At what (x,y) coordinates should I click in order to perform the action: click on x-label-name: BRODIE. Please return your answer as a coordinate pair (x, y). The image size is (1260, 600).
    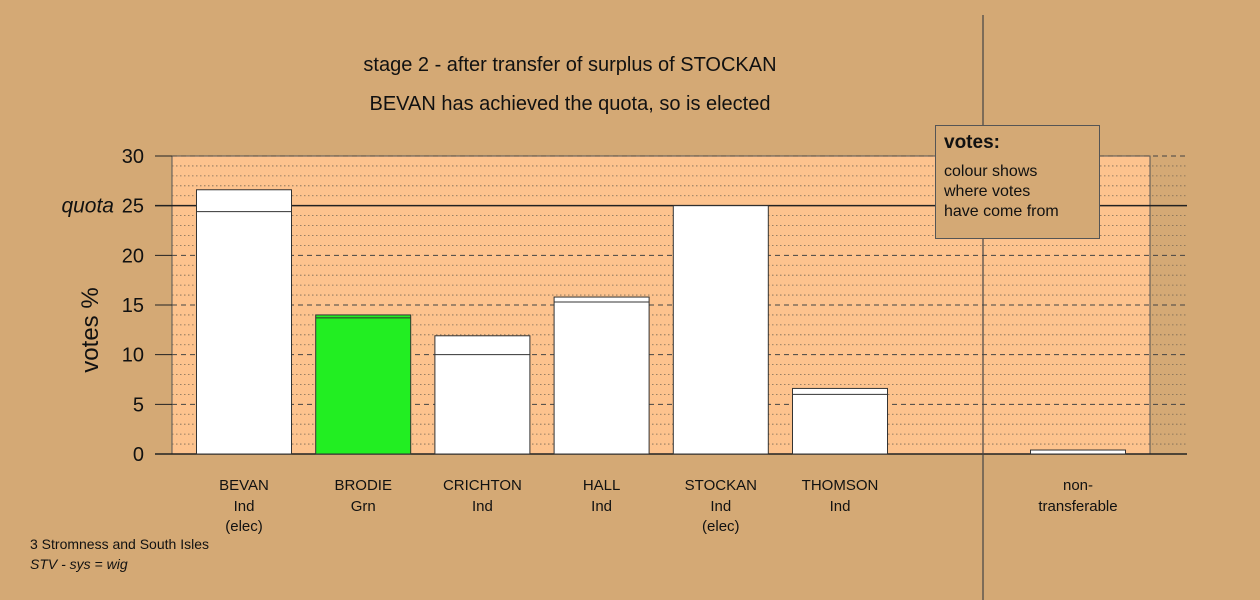
    Looking at the image, I should click on (363, 485).